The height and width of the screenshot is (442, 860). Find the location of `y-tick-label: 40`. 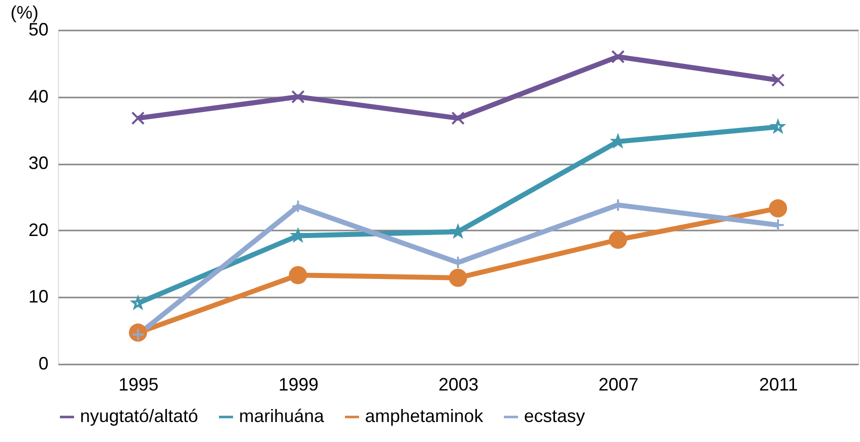

y-tick-label: 40 is located at coordinates (38, 96).